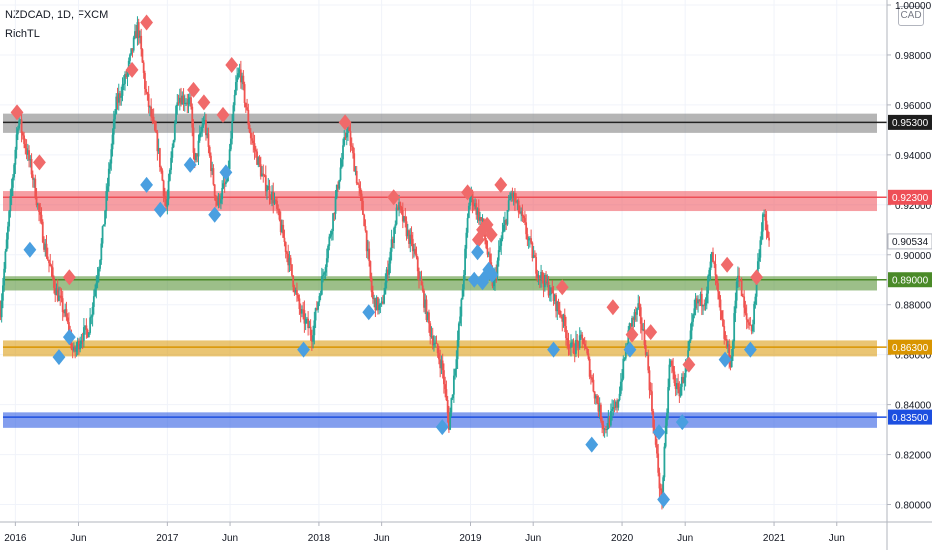 This screenshot has height=550, width=932. I want to click on currency-button: CAD, so click(911, 16).